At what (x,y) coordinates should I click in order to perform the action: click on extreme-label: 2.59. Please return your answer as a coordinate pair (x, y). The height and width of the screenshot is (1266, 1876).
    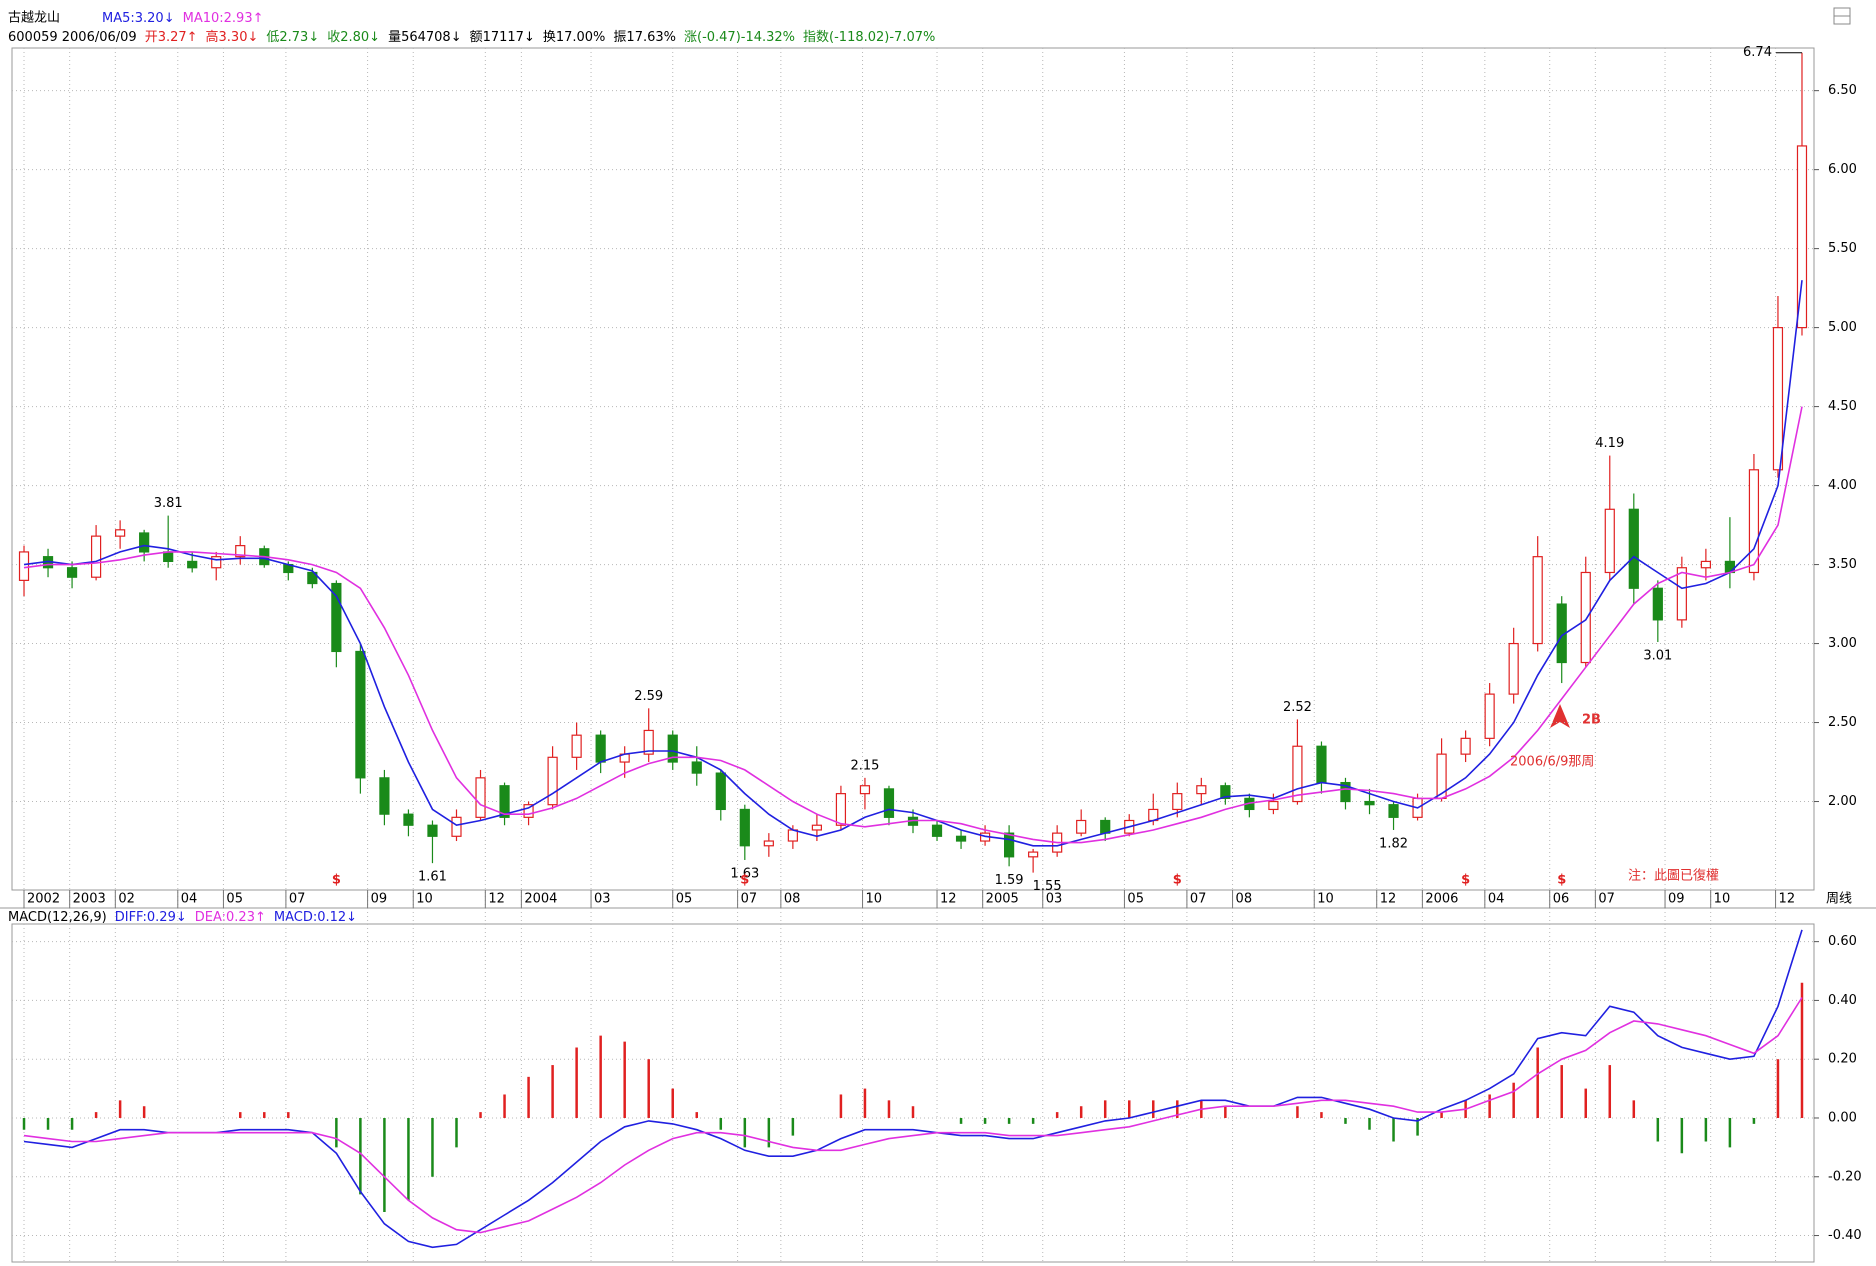
    Looking at the image, I should click on (648, 696).